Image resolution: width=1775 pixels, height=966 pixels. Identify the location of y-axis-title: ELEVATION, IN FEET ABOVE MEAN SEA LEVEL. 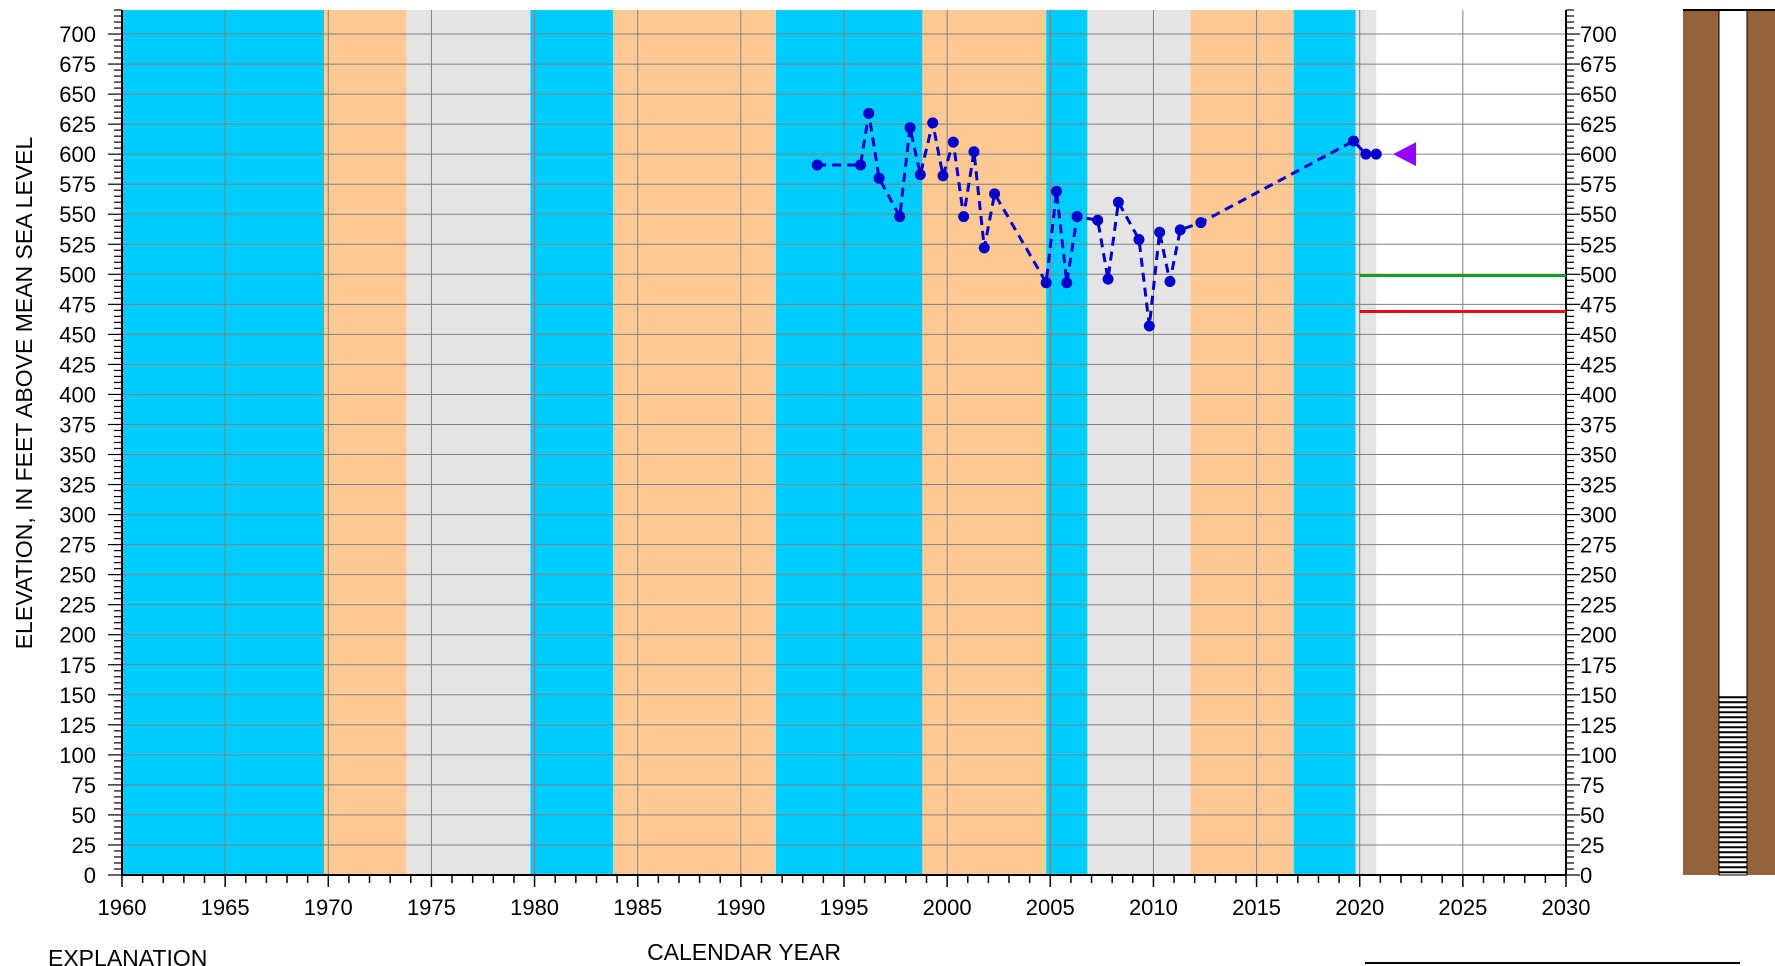
(24, 393).